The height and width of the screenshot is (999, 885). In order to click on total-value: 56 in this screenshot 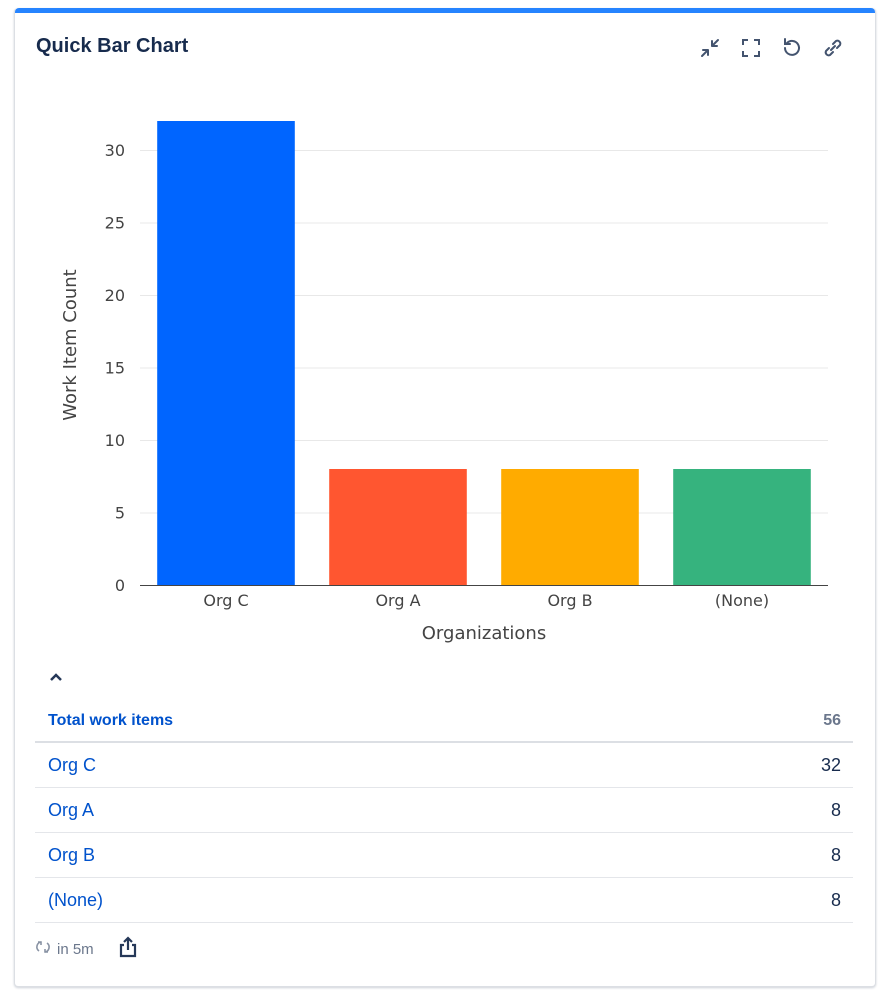, I will do `click(832, 720)`.